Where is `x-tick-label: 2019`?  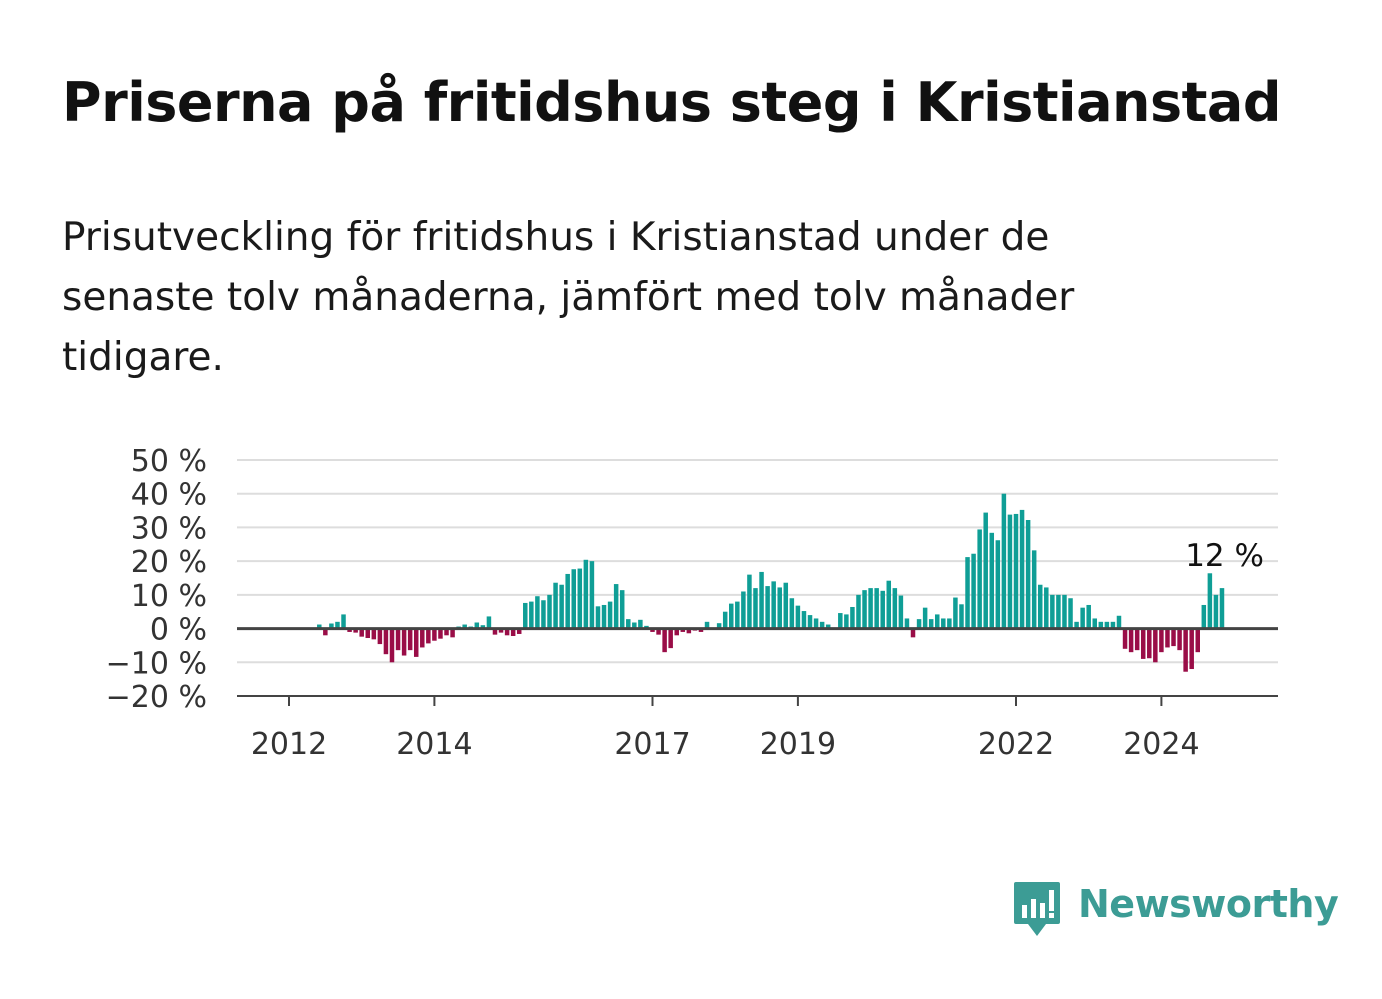 x-tick-label: 2019 is located at coordinates (798, 744).